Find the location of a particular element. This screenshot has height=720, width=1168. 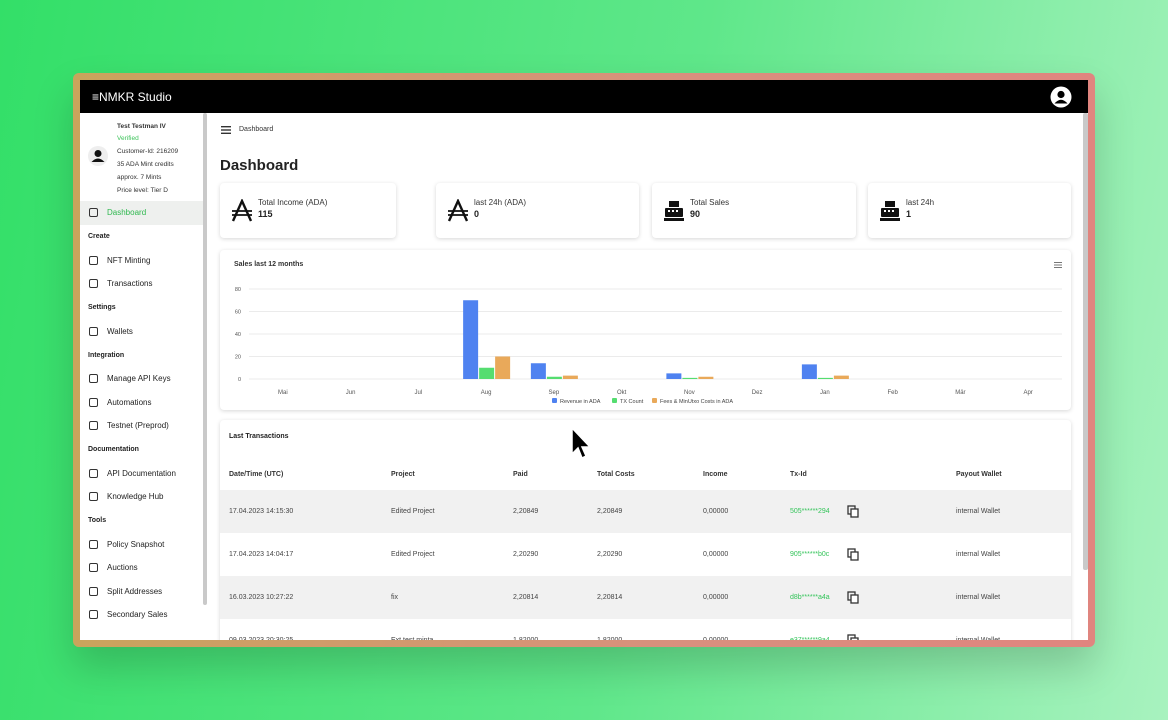

nav-item: Testnet (Preprod) is located at coordinates (141, 426).